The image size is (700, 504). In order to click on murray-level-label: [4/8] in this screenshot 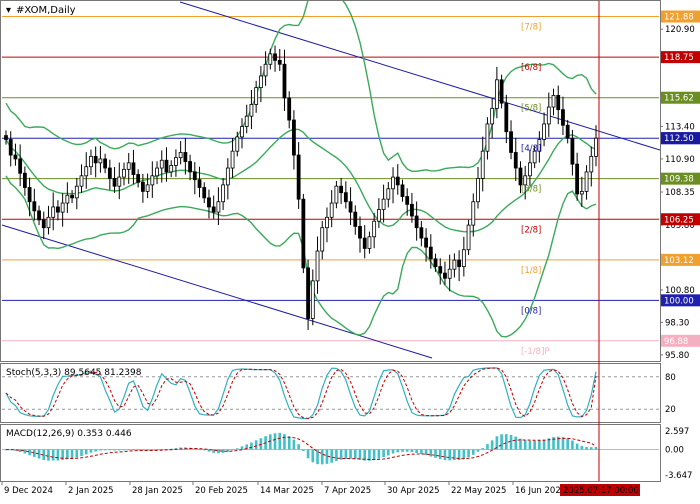, I will do `click(531, 149)`.